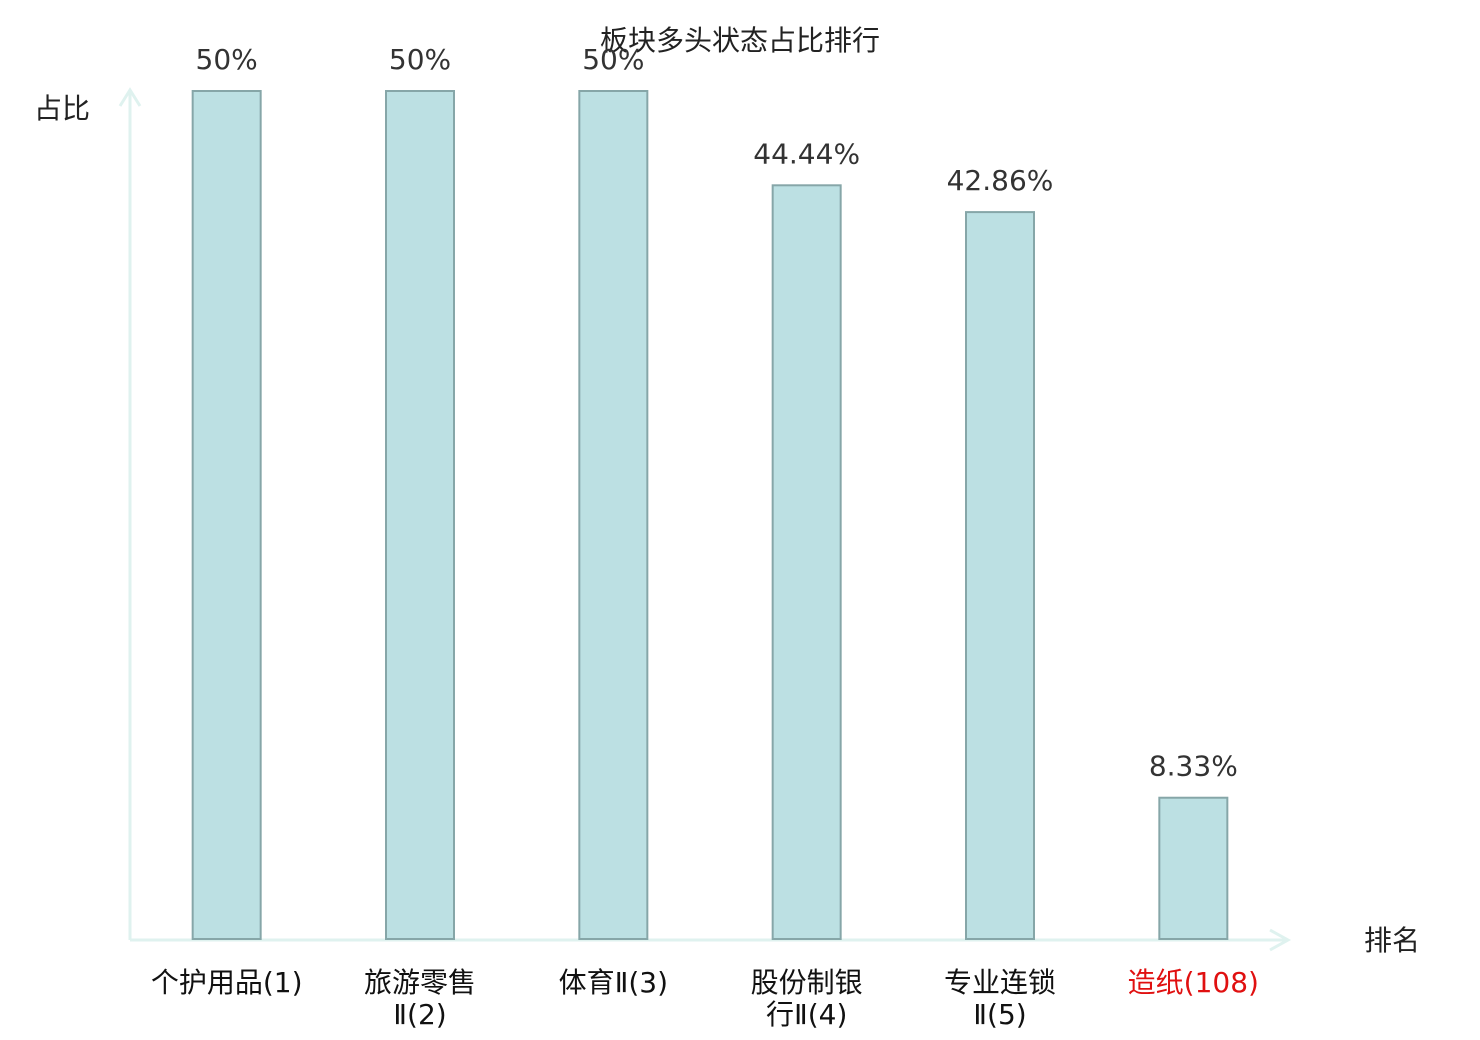  Describe the element at coordinates (613, 982) in the screenshot. I see `x-tick-label: 体育Ⅱ(3)` at that location.